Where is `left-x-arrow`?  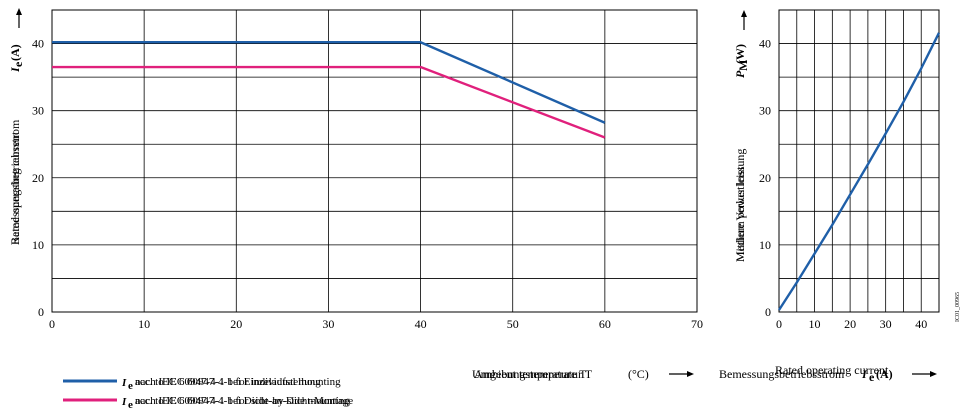 left-x-arrow is located at coordinates (681, 374).